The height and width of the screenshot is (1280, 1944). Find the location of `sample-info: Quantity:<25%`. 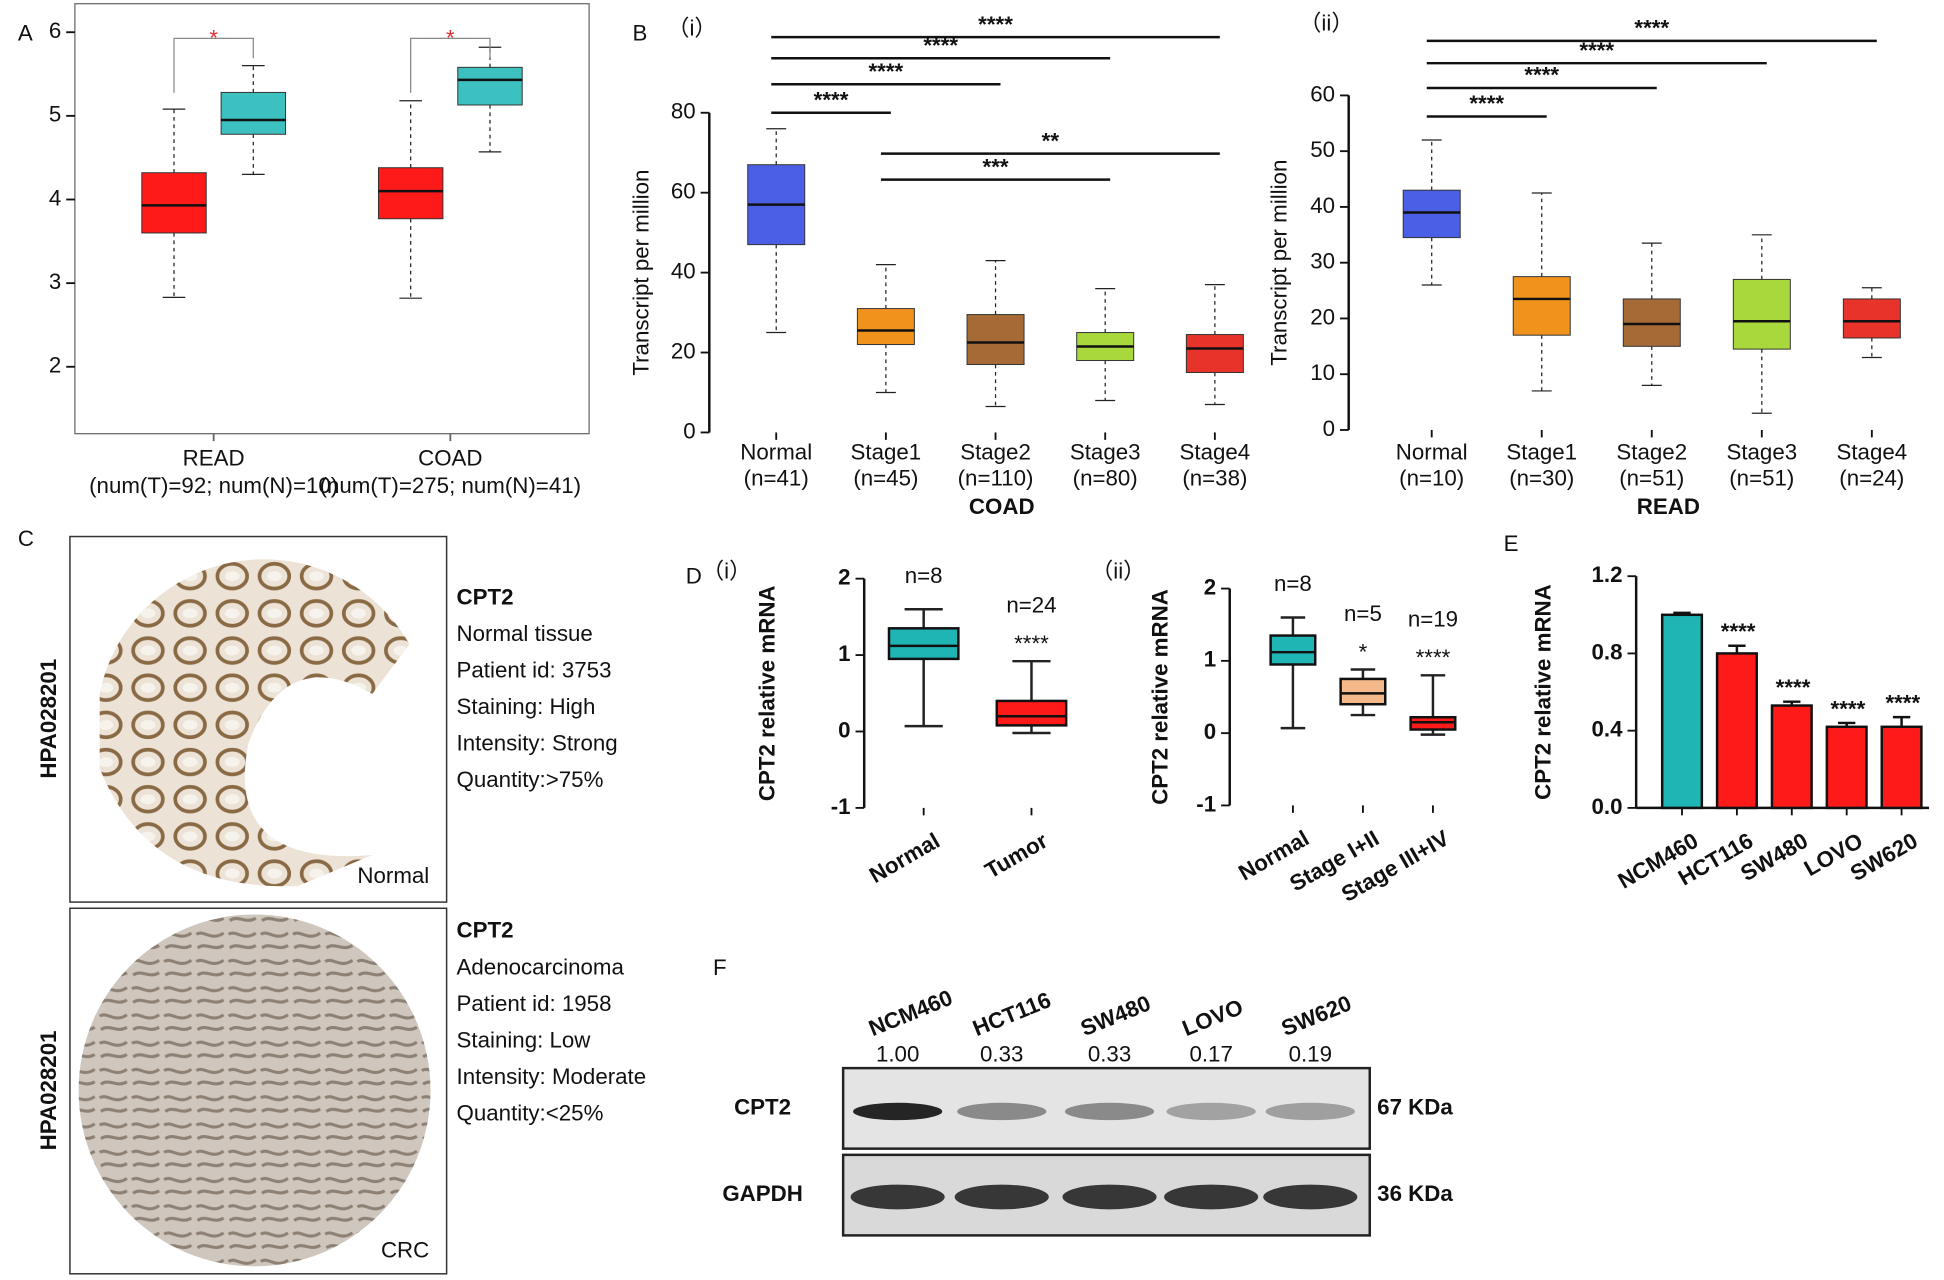

sample-info: Quantity:<25% is located at coordinates (530, 1112).